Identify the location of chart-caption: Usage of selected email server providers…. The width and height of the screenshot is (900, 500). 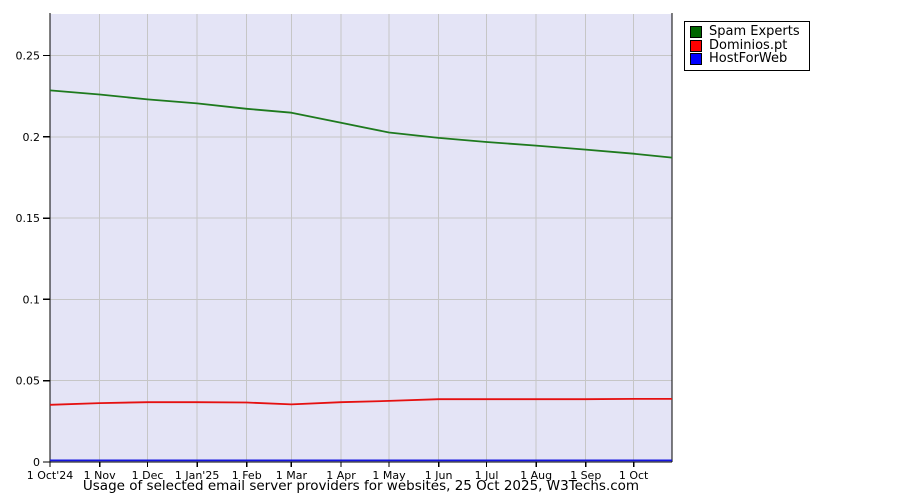
(361, 486).